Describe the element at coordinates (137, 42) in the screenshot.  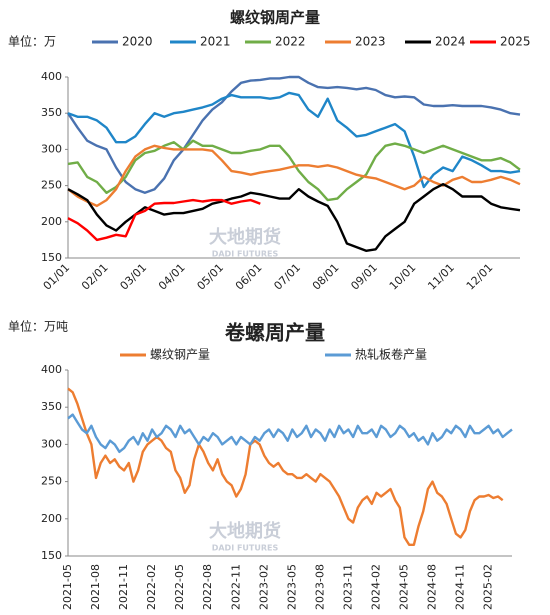
I see `legend-label: 2020` at that location.